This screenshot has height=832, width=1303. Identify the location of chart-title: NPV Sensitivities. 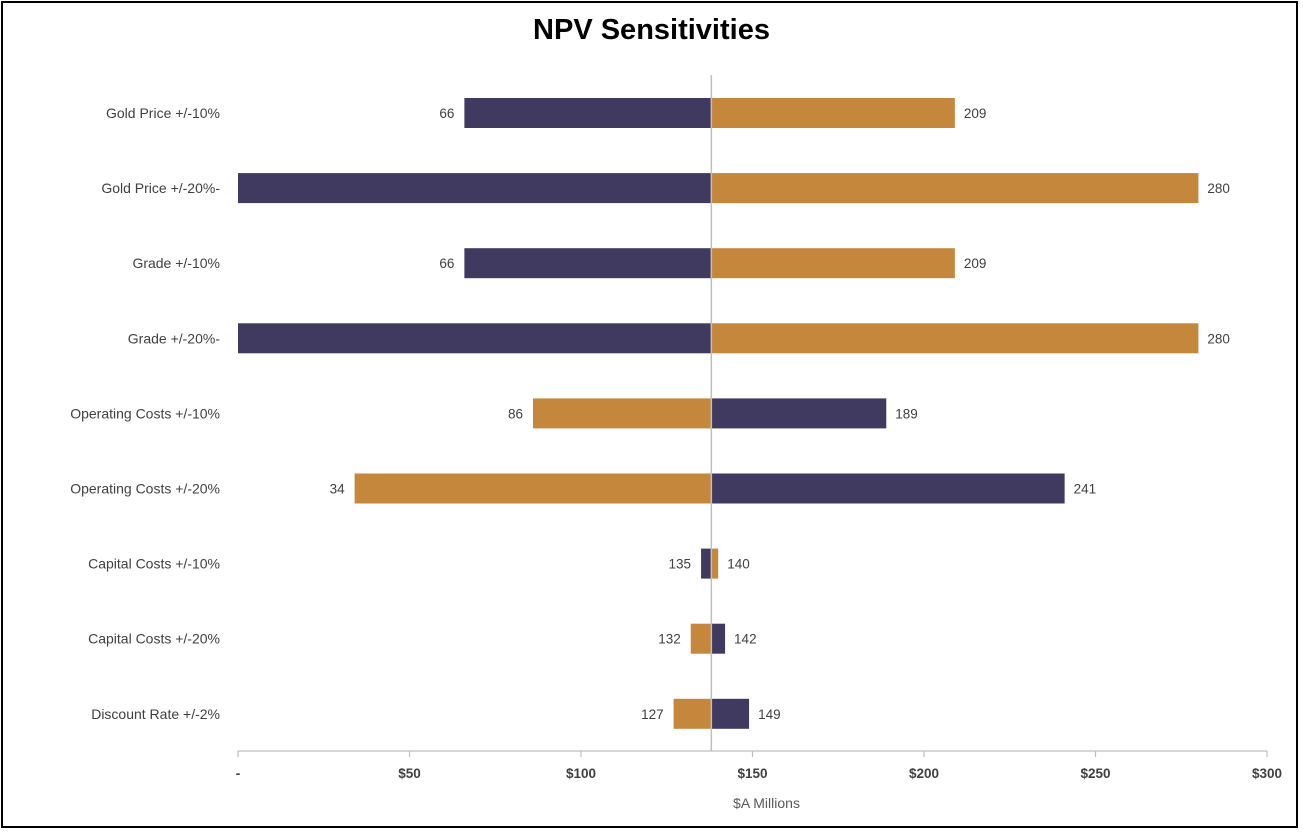
(651, 30).